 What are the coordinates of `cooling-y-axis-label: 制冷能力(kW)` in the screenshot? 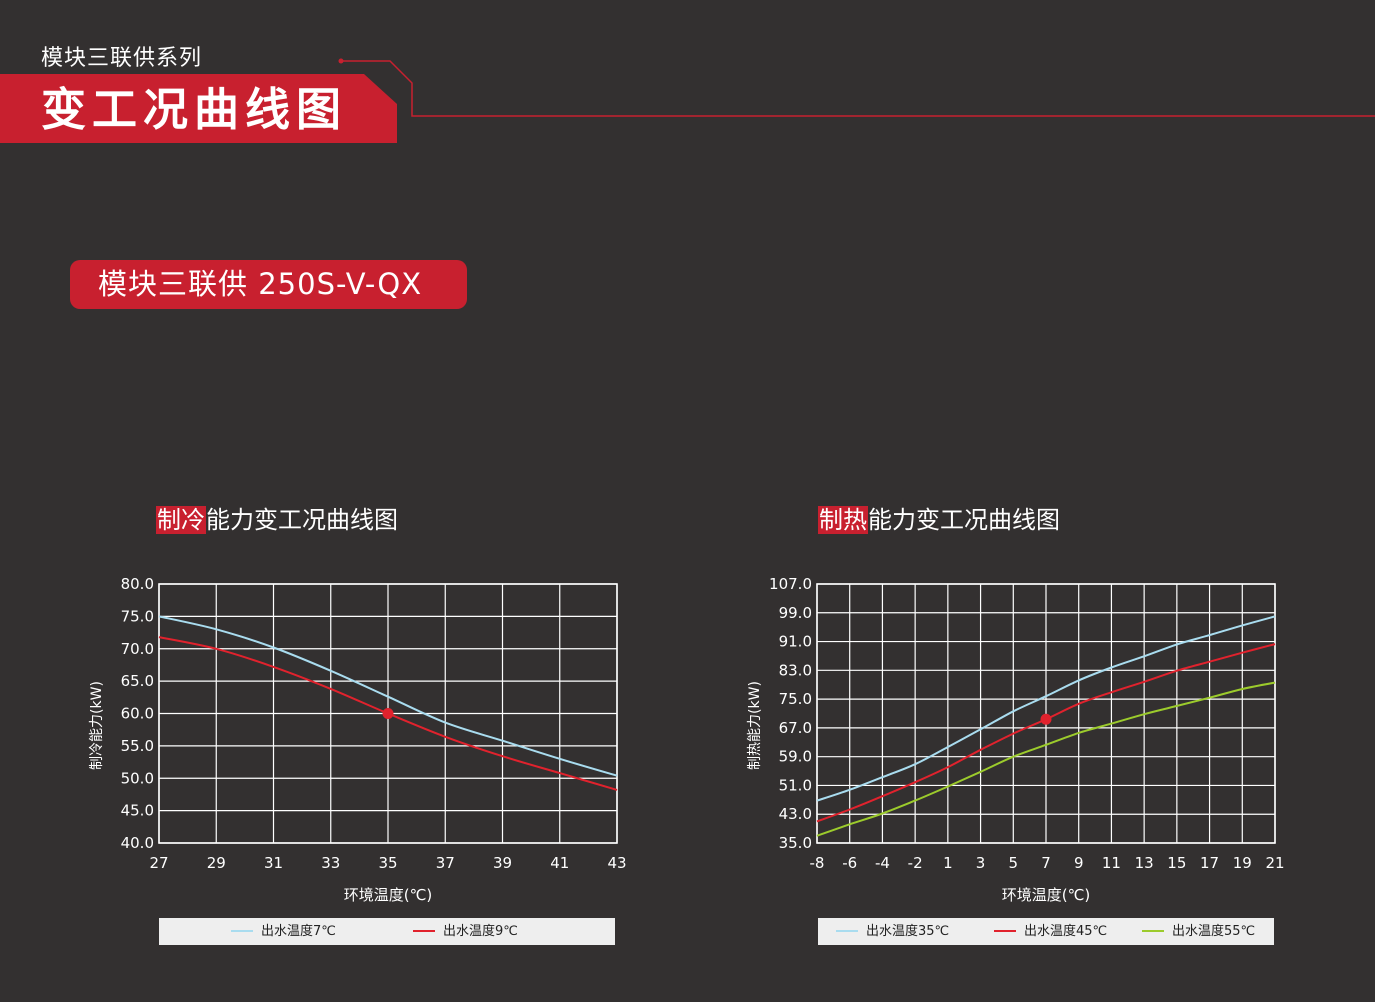 It's located at (97, 725).